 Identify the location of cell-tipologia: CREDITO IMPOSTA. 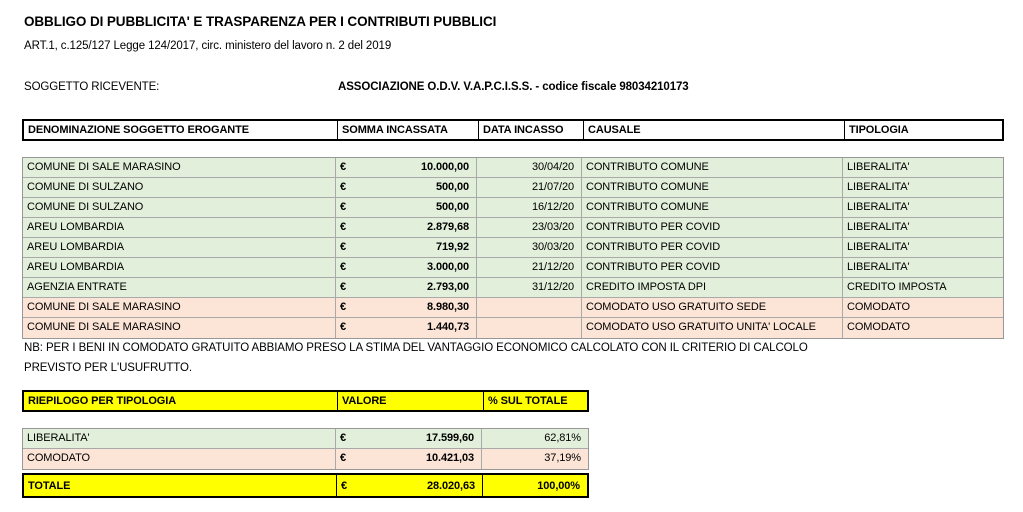
(897, 287).